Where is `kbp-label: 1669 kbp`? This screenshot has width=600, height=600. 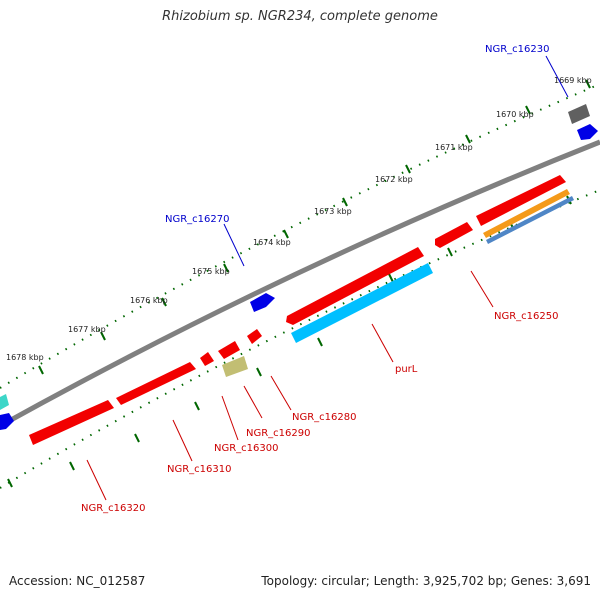
kbp-label: 1669 kbp is located at coordinates (573, 80).